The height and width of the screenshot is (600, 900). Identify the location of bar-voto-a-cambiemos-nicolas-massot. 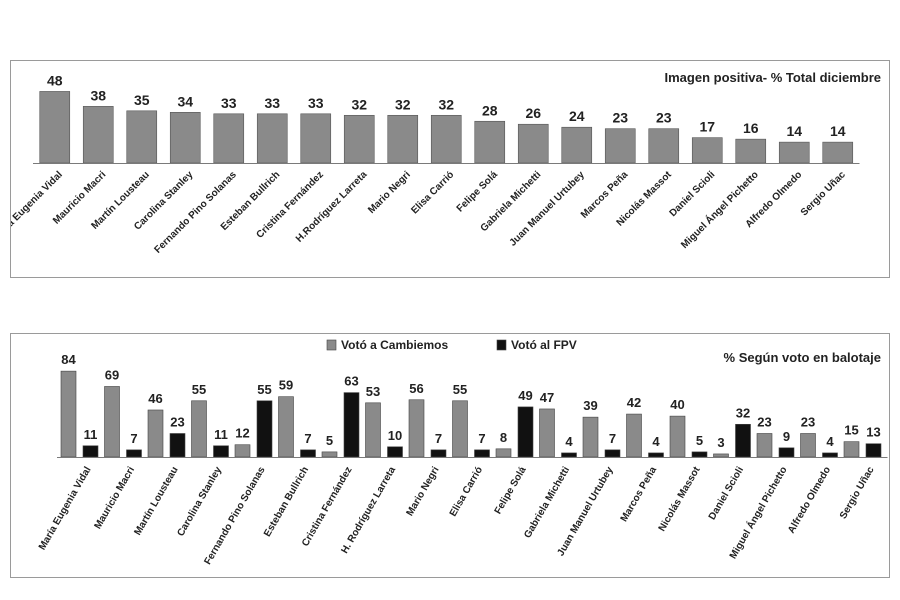
(677, 436).